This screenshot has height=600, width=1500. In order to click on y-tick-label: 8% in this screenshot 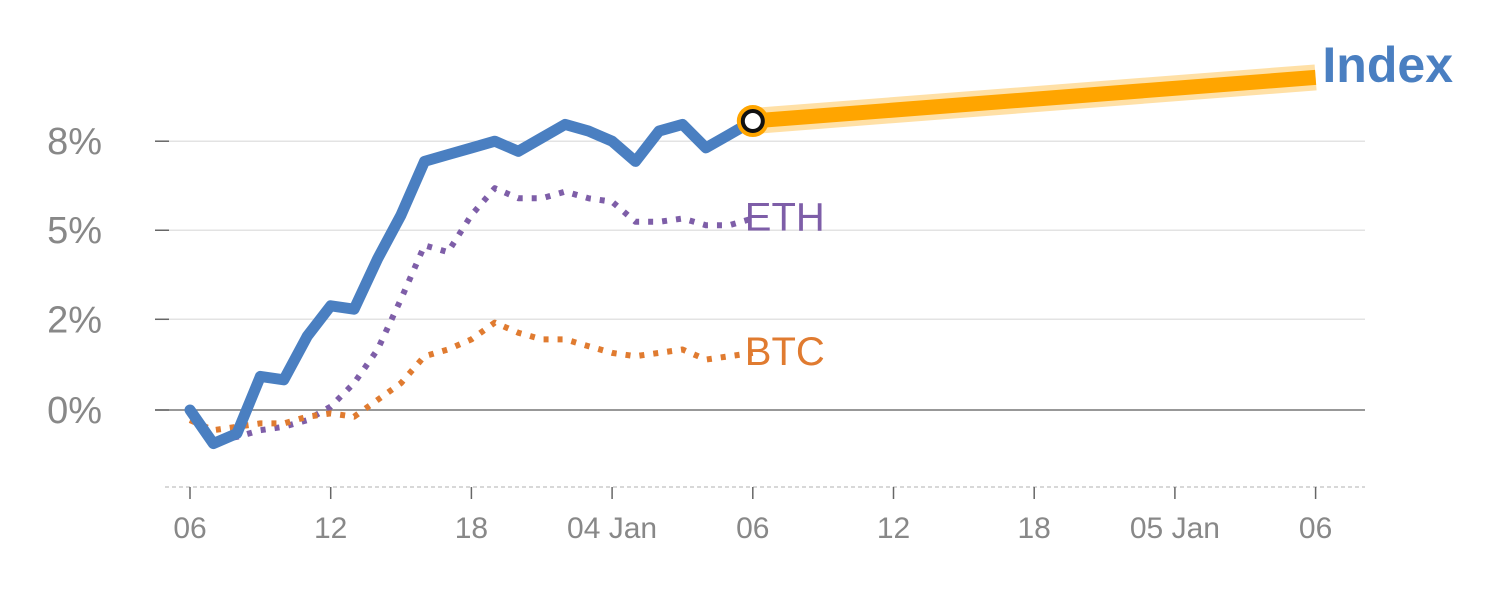, I will do `click(74, 142)`.